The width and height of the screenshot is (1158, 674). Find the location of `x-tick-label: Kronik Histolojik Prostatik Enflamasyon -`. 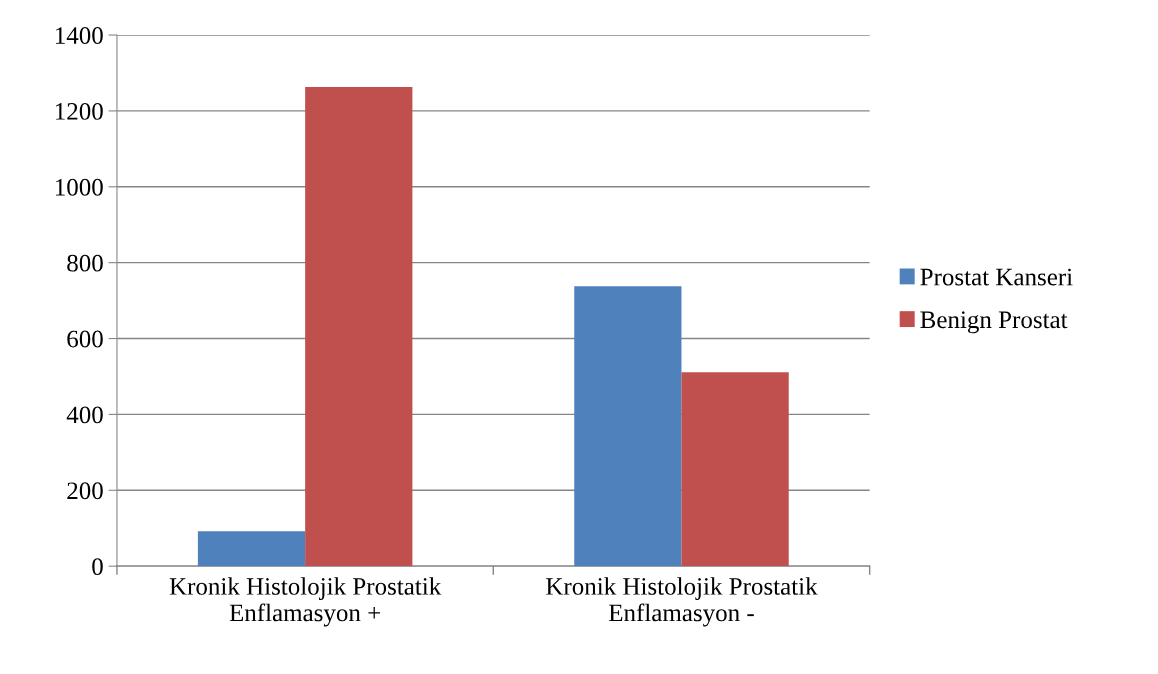

x-tick-label: Kronik Histolojik Prostatik Enflamasyon - is located at coordinates (682, 602).